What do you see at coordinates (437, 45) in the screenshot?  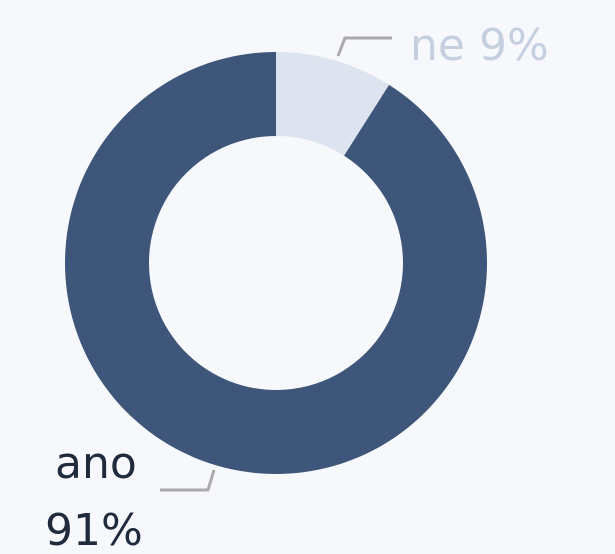 I see `category-label: ne` at bounding box center [437, 45].